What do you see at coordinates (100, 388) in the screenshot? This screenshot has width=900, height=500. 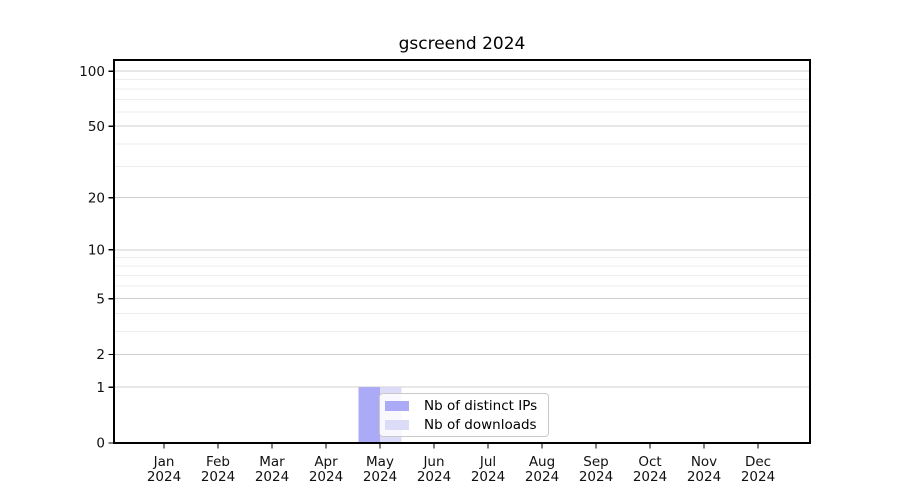 I see `y-tick-label: 1` at bounding box center [100, 388].